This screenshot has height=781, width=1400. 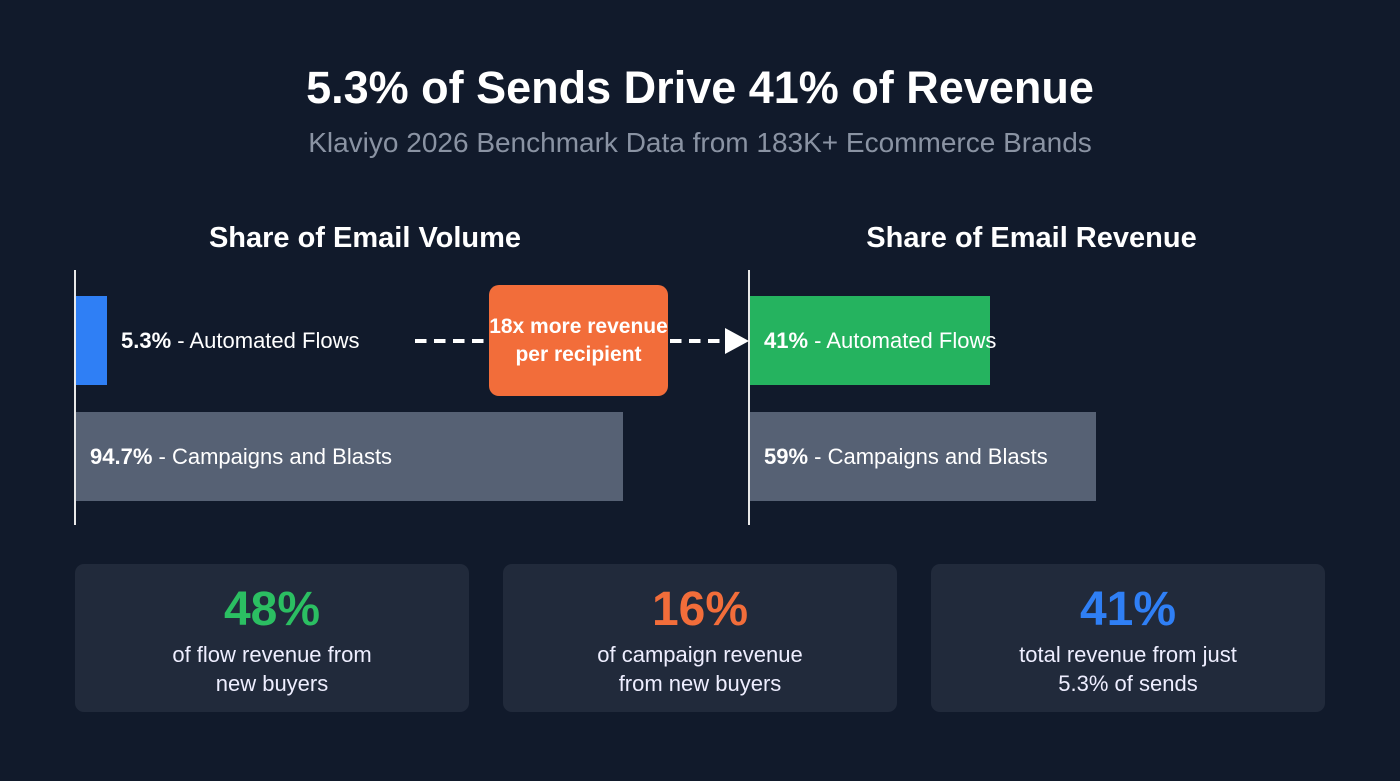 What do you see at coordinates (749, 397) in the screenshot?
I see `revenue-axis` at bounding box center [749, 397].